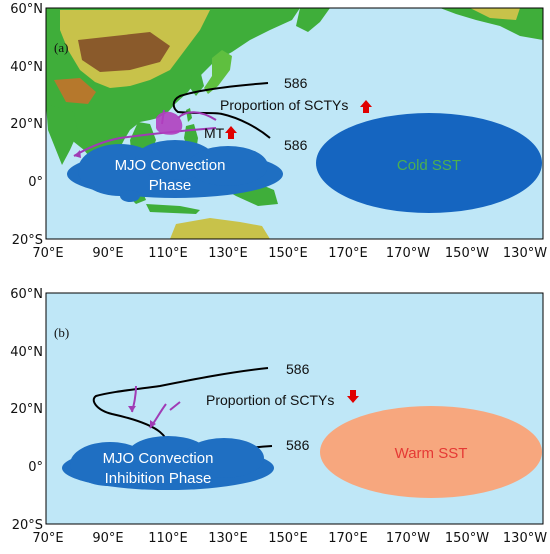  Describe the element at coordinates (231, 132) in the screenshot. I see `mt-up-arrow-icon` at that location.